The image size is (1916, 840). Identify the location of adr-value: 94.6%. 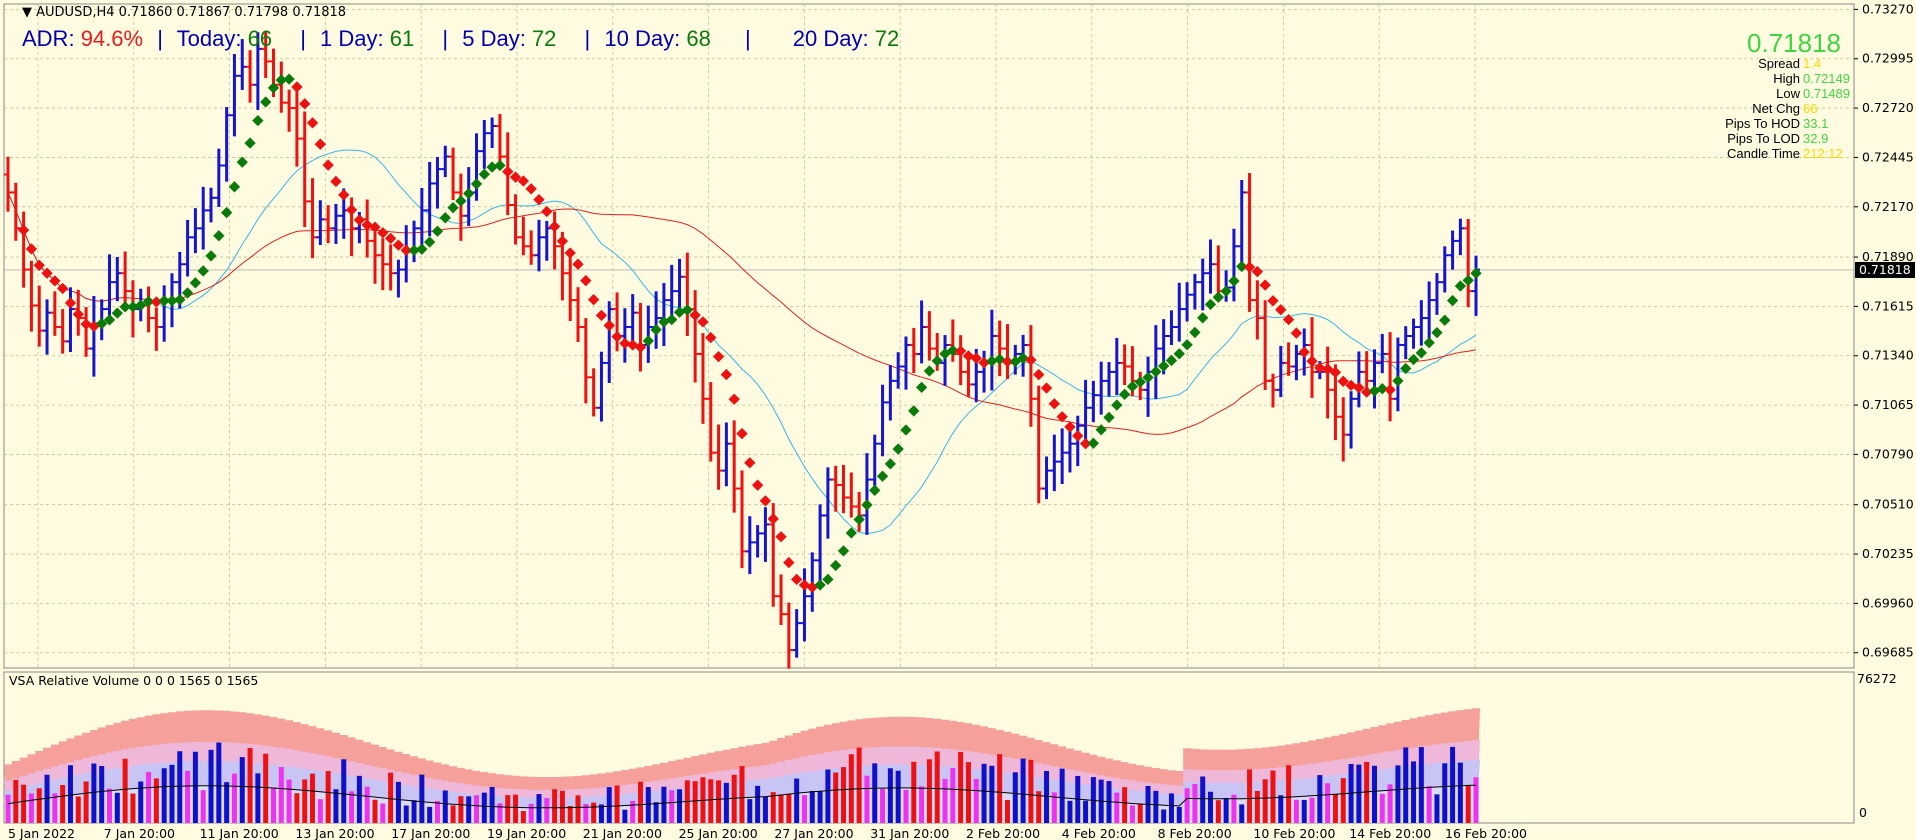
(112, 38).